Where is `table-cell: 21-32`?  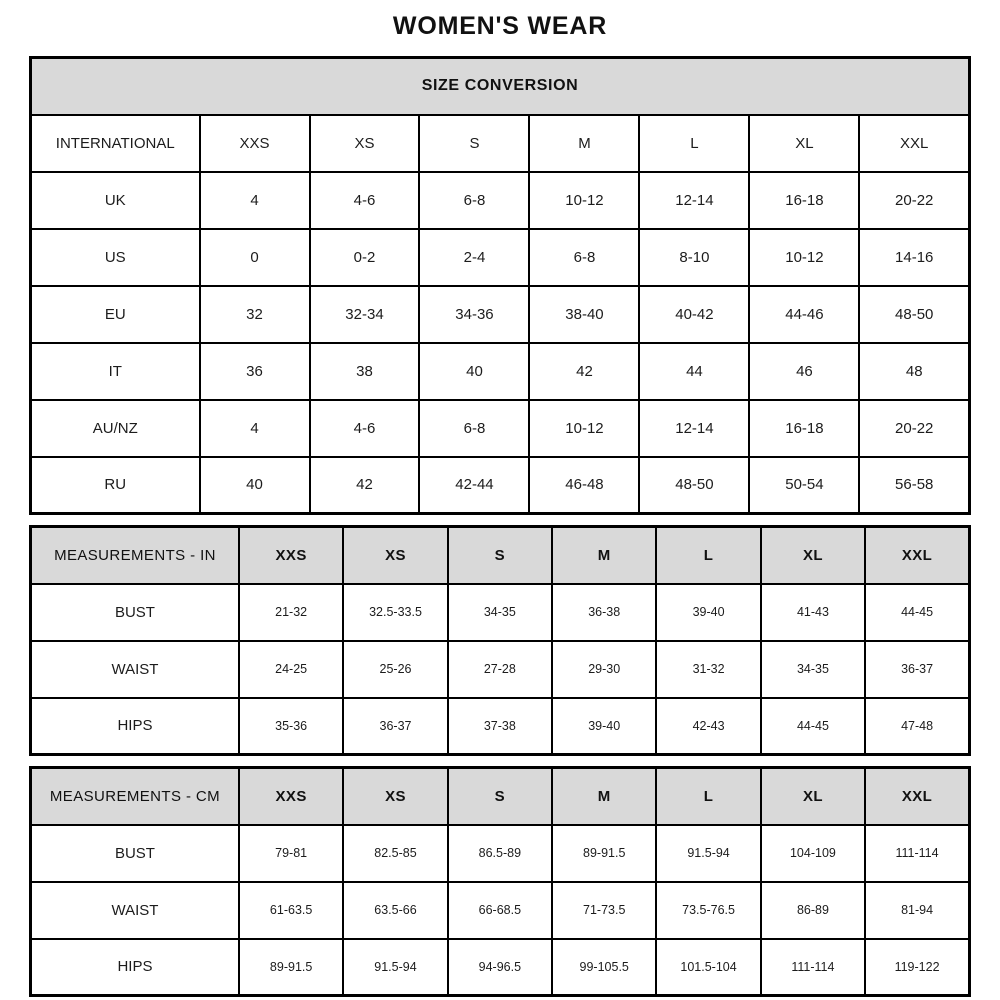
table-cell: 21-32 is located at coordinates (291, 612).